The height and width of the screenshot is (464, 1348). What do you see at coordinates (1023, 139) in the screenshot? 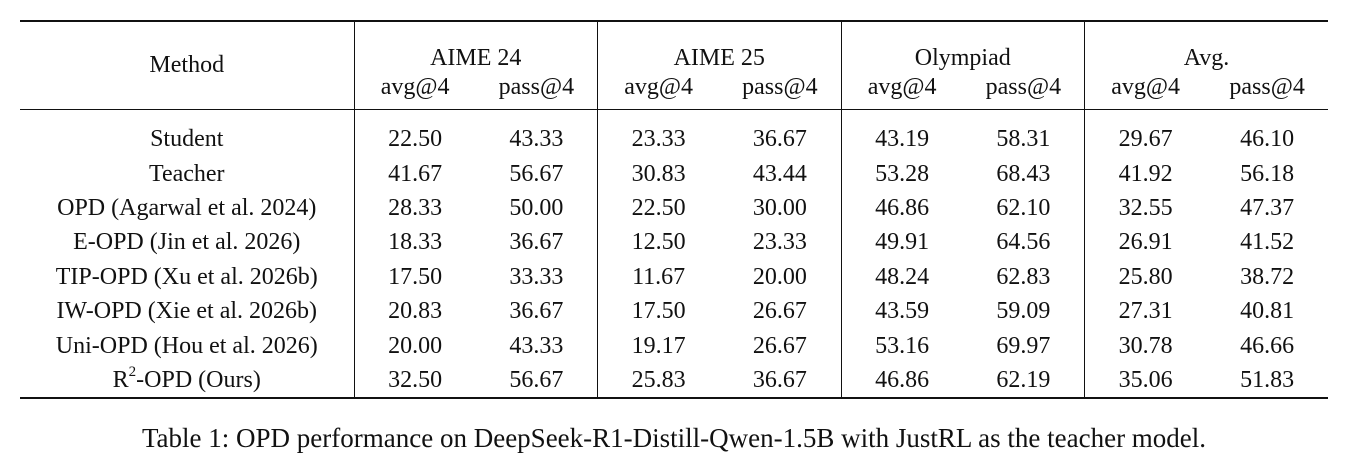
I see `value-cell: 58.31` at bounding box center [1023, 139].